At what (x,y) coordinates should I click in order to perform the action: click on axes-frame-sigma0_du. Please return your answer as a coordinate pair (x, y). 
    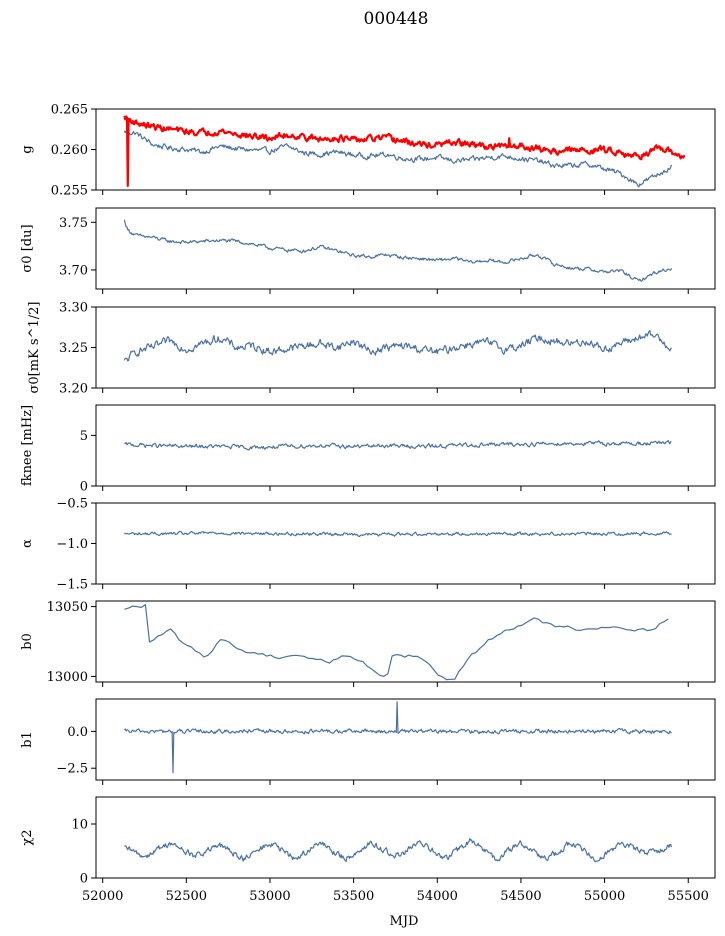
    Looking at the image, I should click on (405, 248).